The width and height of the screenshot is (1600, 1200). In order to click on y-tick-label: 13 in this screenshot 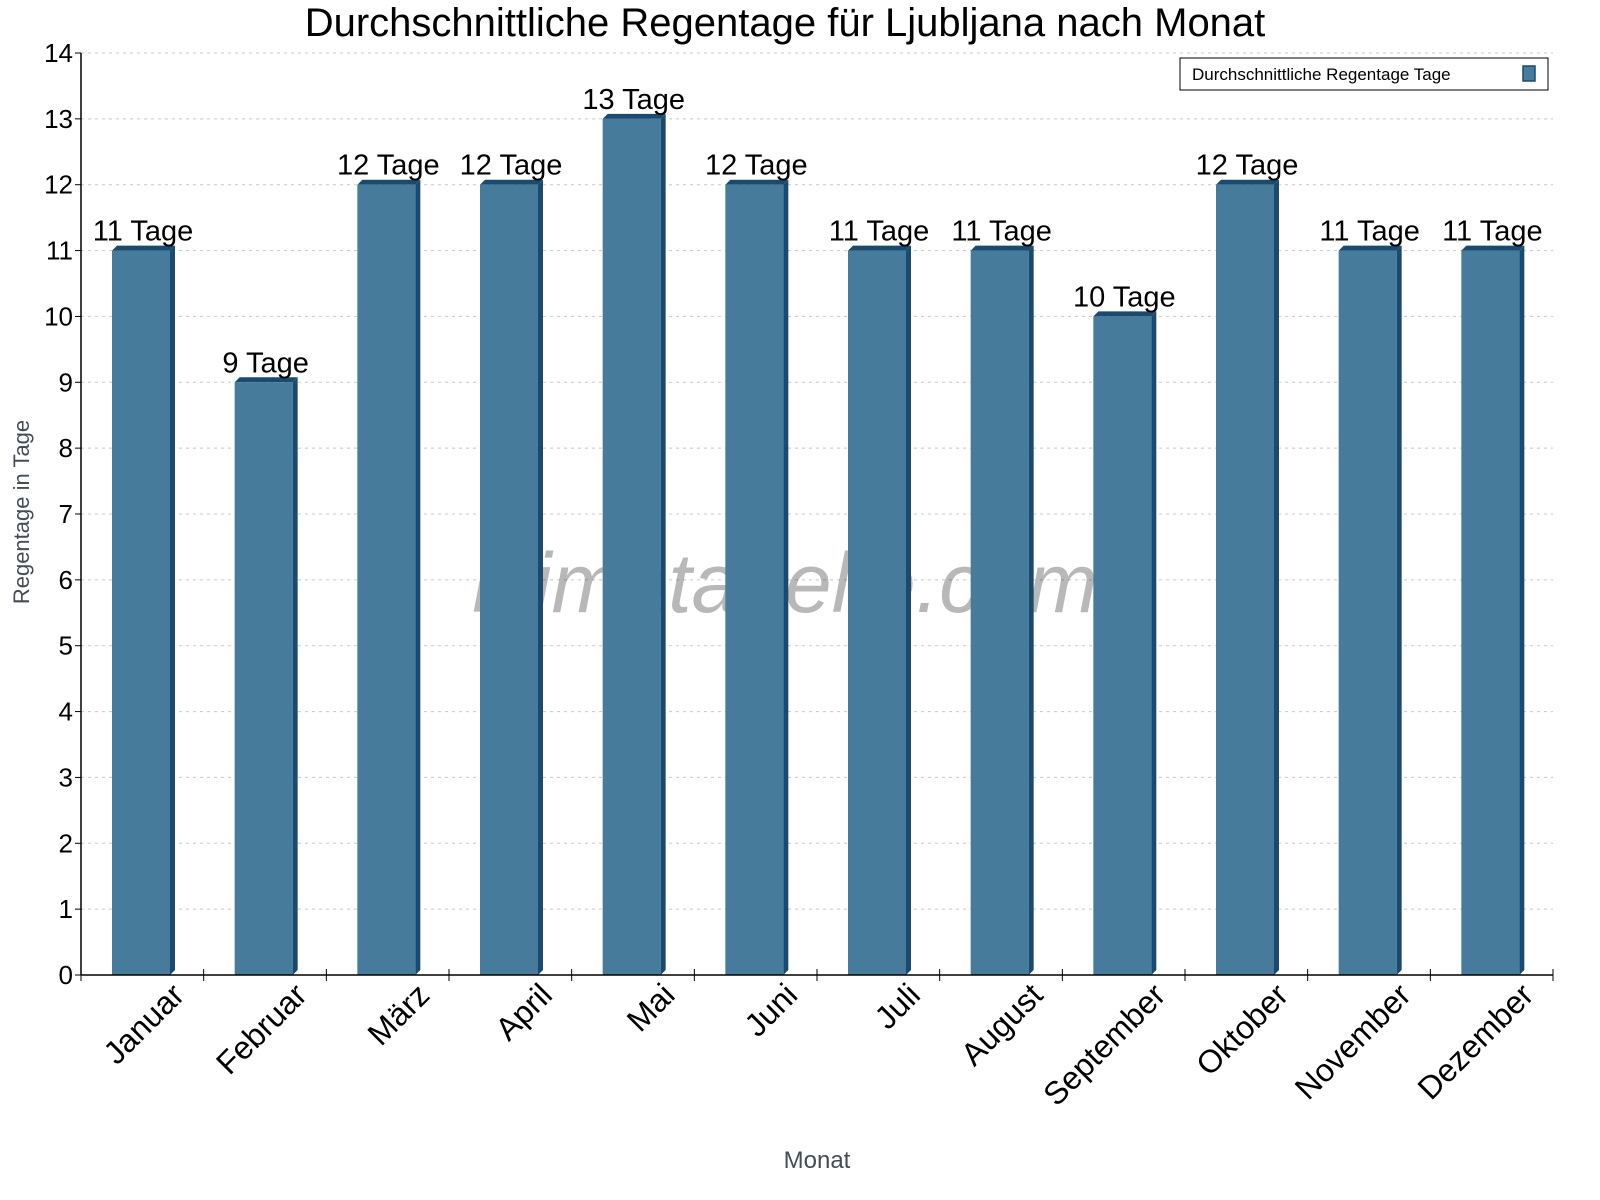, I will do `click(58, 119)`.